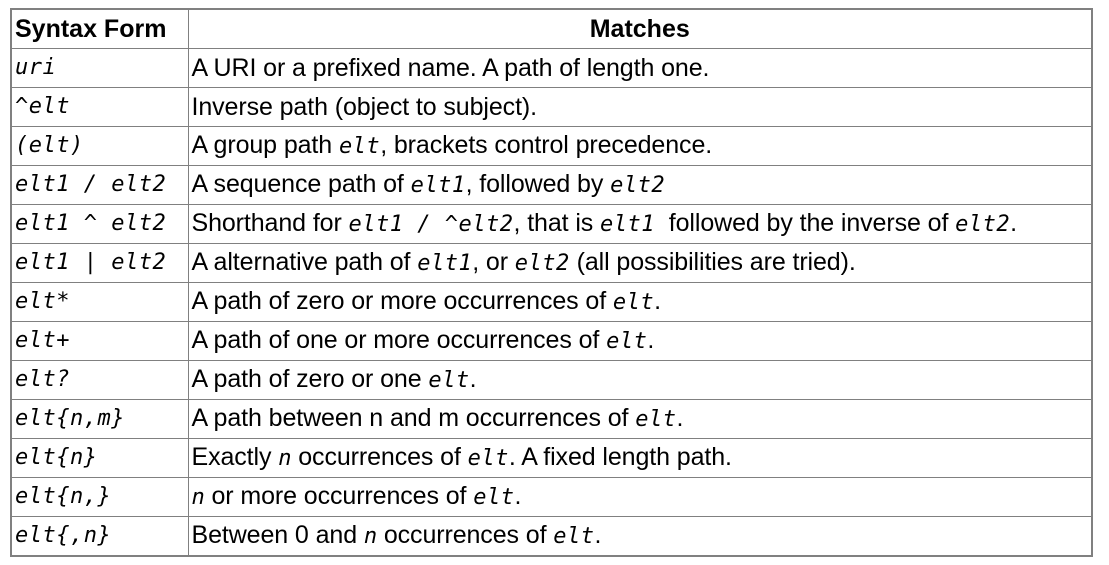 The height and width of the screenshot is (565, 1109). Describe the element at coordinates (339, 496) in the screenshot. I see `description-text: or more occurrences of` at that location.